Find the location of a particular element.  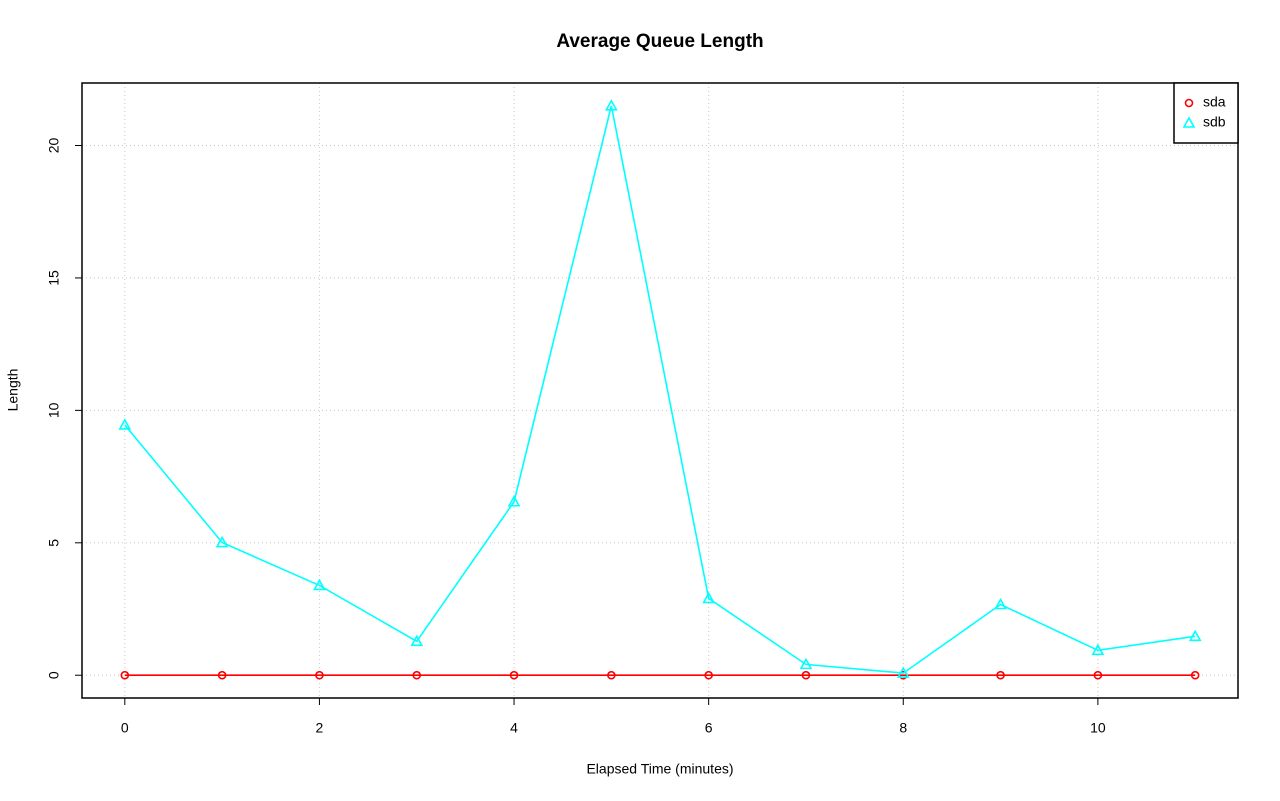

x-tick-label: 6 is located at coordinates (709, 728).